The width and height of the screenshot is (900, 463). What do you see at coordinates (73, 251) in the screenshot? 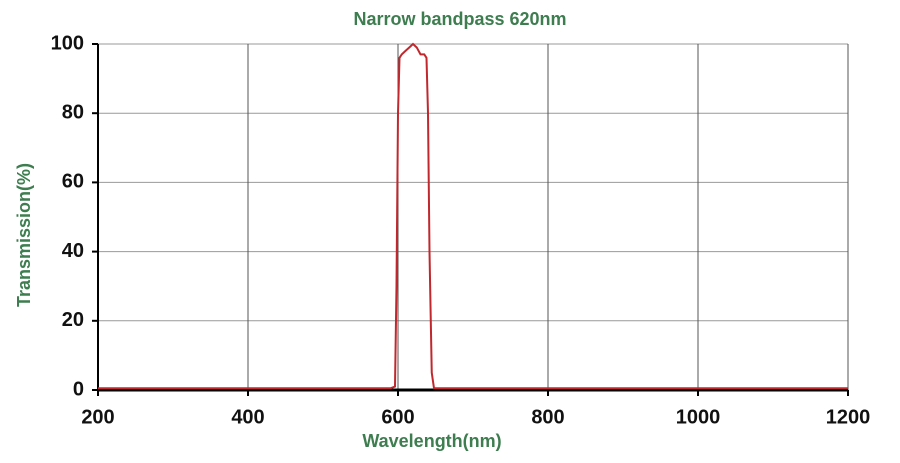
I see `y-tick-label: 40` at bounding box center [73, 251].